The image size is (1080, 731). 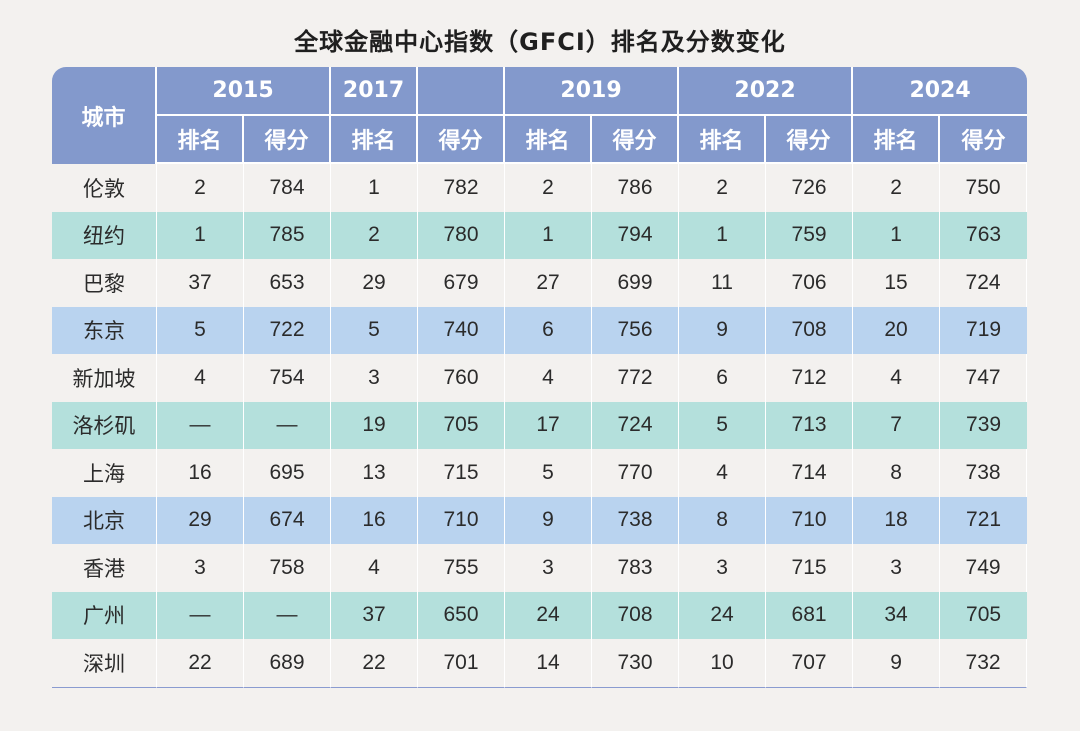 I want to click on city-column-header: 城市, so click(x=104, y=115).